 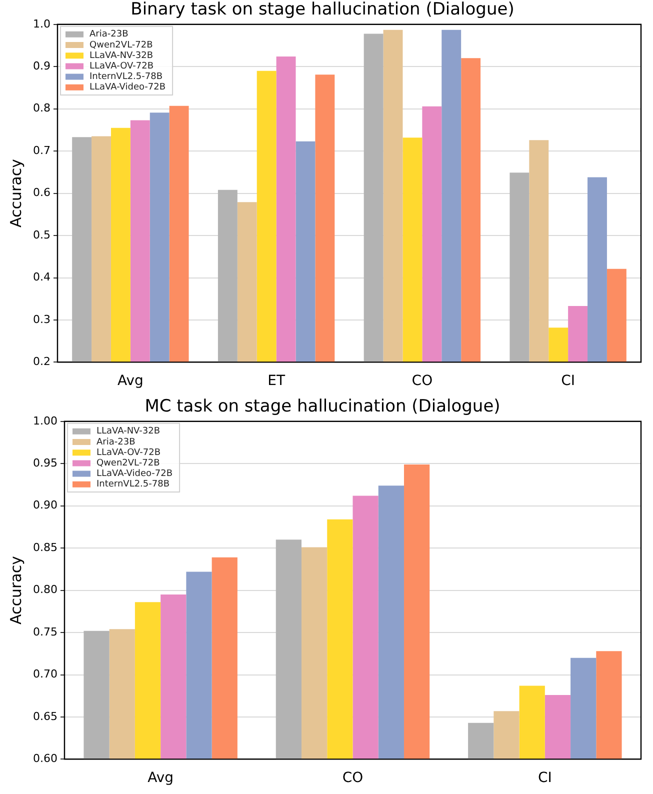 What do you see at coordinates (45, 505) in the screenshot?
I see `y-tick-label: 0.90` at bounding box center [45, 505].